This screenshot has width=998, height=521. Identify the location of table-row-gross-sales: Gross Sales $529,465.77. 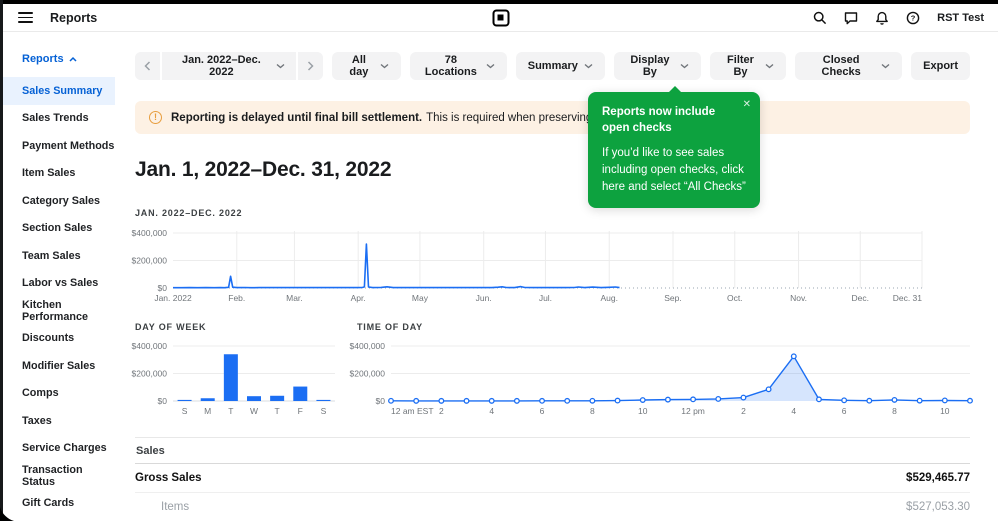
(552, 478).